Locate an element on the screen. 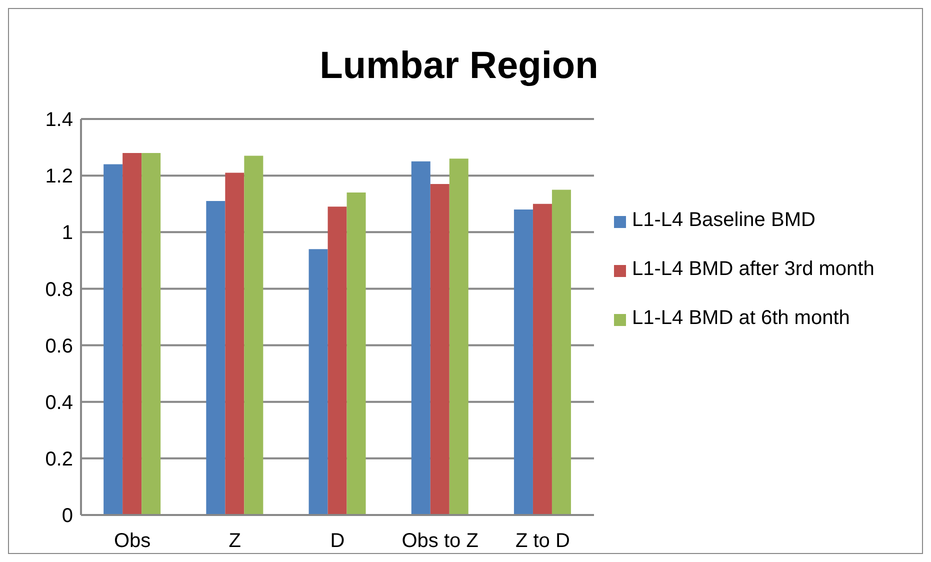 The image size is (931, 562). legend-label: L1-L4 BMD after 3rd month is located at coordinates (753, 269).